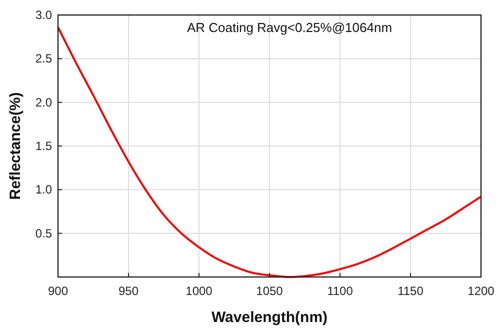 The image size is (500, 334). What do you see at coordinates (289, 27) in the screenshot?
I see `annotation: AR Coating Ravg<0.25%@1064nm` at bounding box center [289, 27].